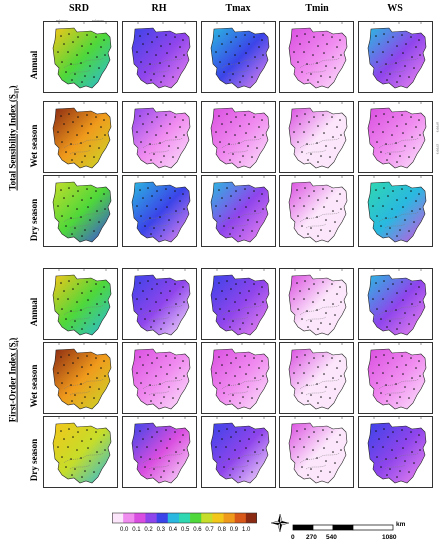  Describe the element at coordinates (316, 452) in the screenshot. I see `map-panel-tmin-dry-season-g2` at that location.